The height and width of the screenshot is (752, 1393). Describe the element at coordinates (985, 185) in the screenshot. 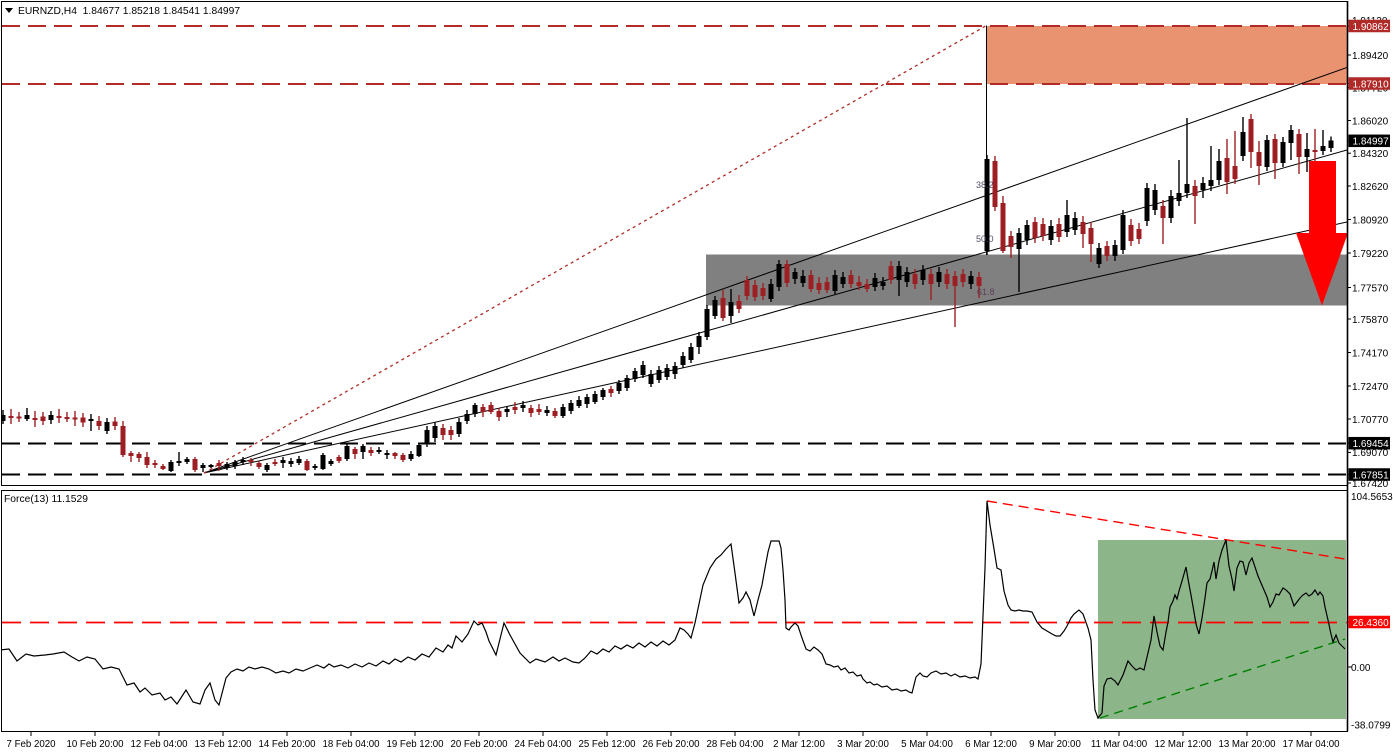

I see `svg-text: 38.2` at that location.